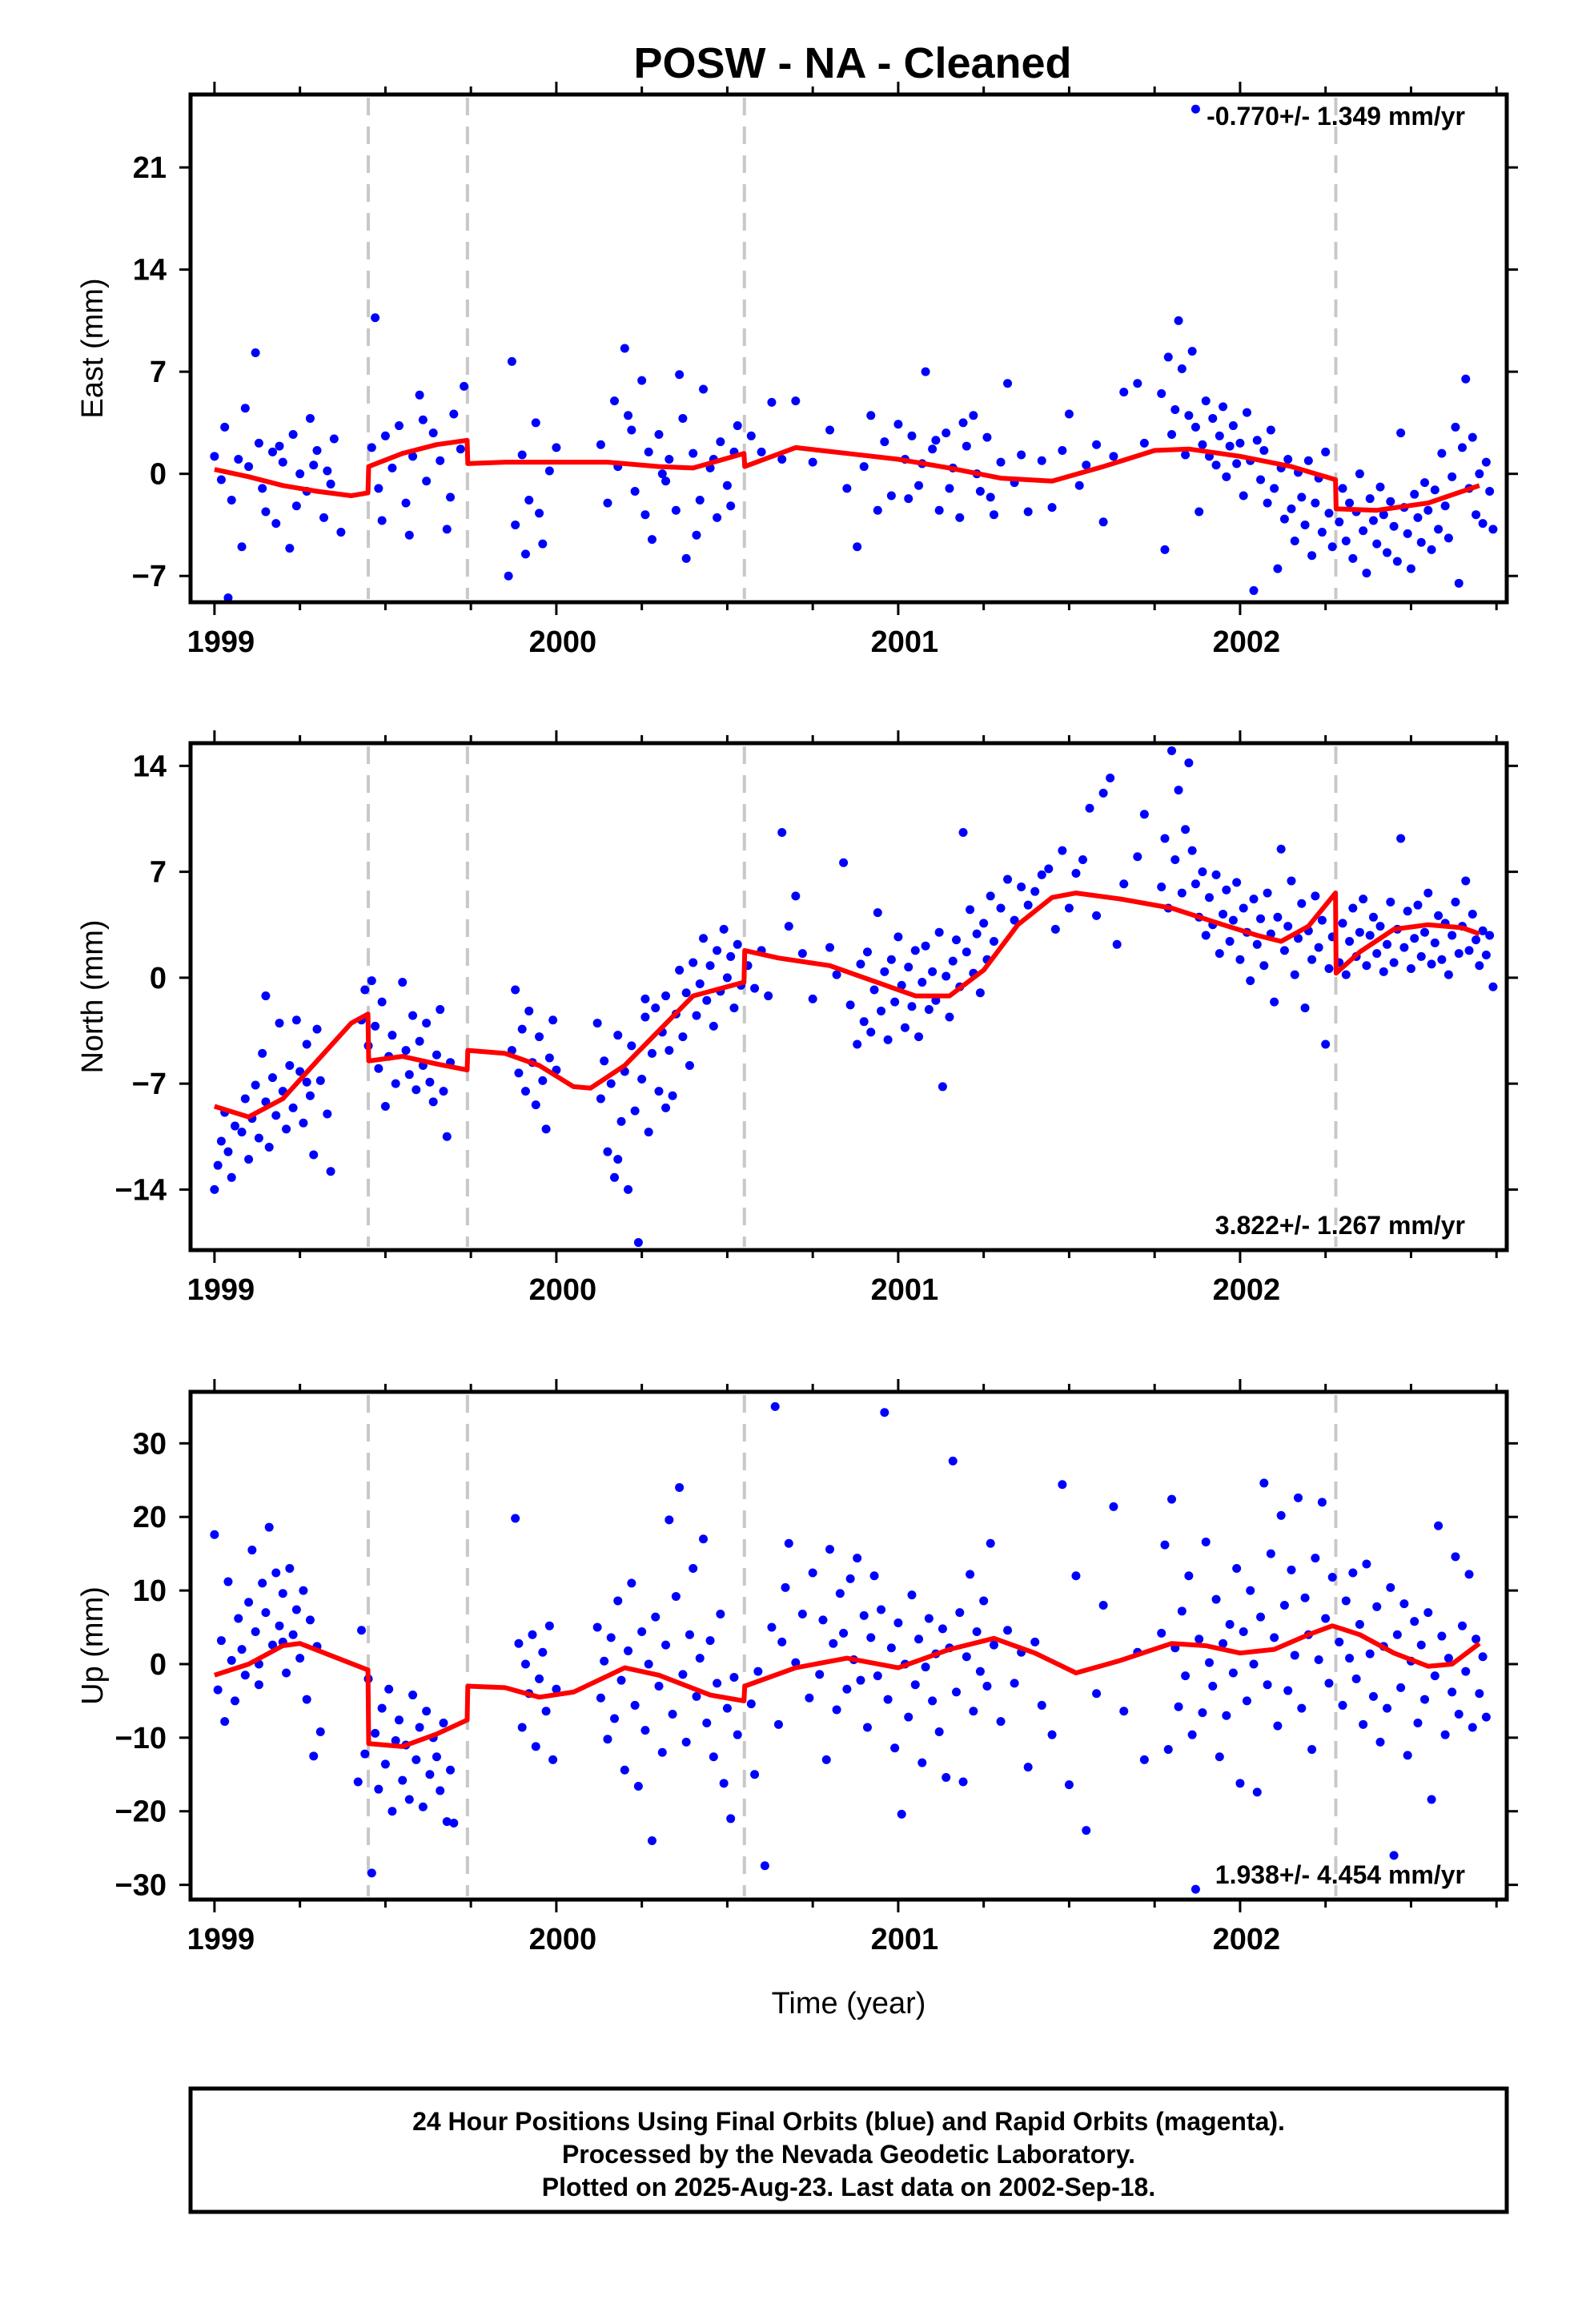 This screenshot has height=2324, width=1582. What do you see at coordinates (847, 475) in the screenshot?
I see `model-curve` at bounding box center [847, 475].